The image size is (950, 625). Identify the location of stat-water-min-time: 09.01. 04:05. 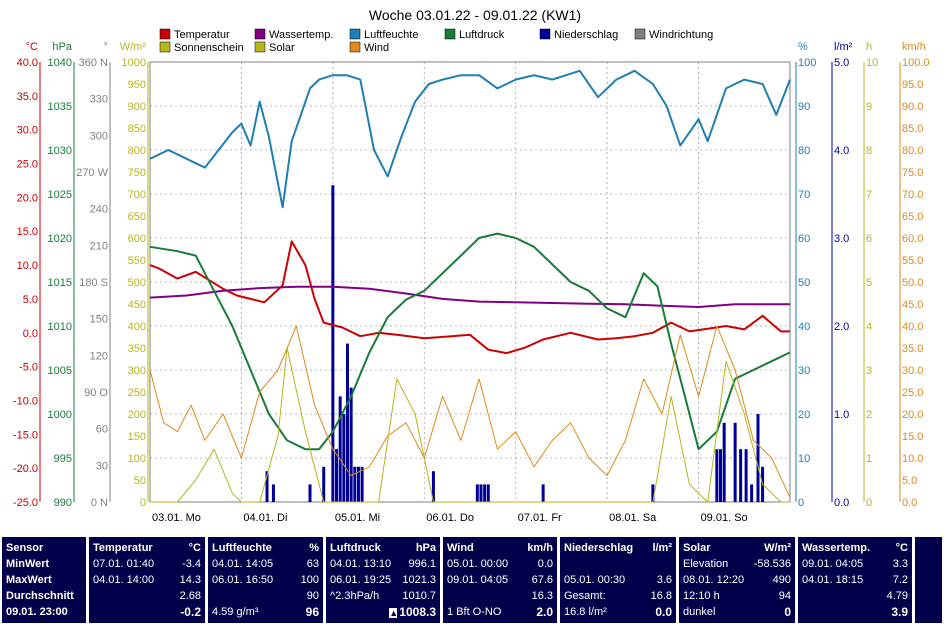
(833, 564).